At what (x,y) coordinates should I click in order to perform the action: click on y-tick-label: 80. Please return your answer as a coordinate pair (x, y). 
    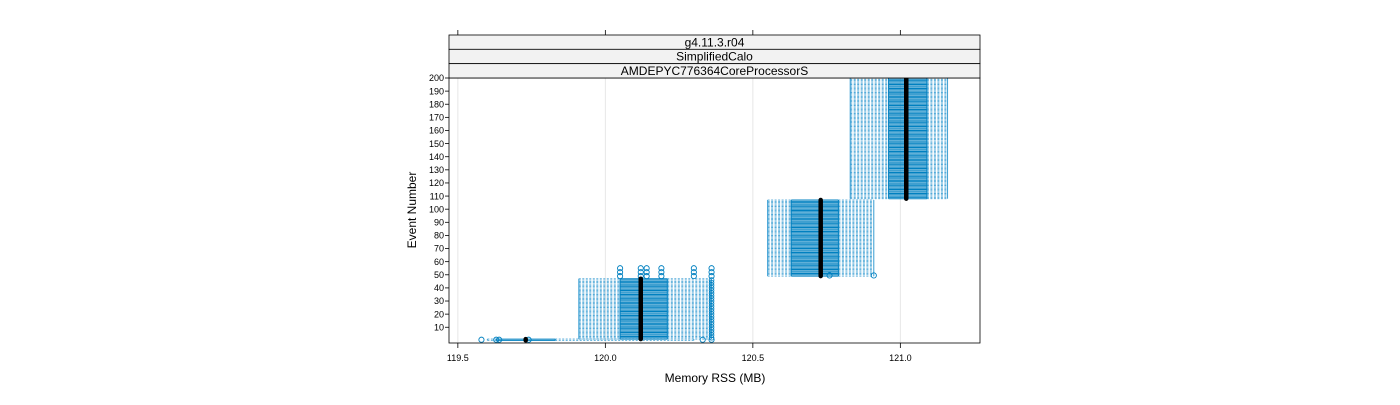
    Looking at the image, I should click on (439, 236).